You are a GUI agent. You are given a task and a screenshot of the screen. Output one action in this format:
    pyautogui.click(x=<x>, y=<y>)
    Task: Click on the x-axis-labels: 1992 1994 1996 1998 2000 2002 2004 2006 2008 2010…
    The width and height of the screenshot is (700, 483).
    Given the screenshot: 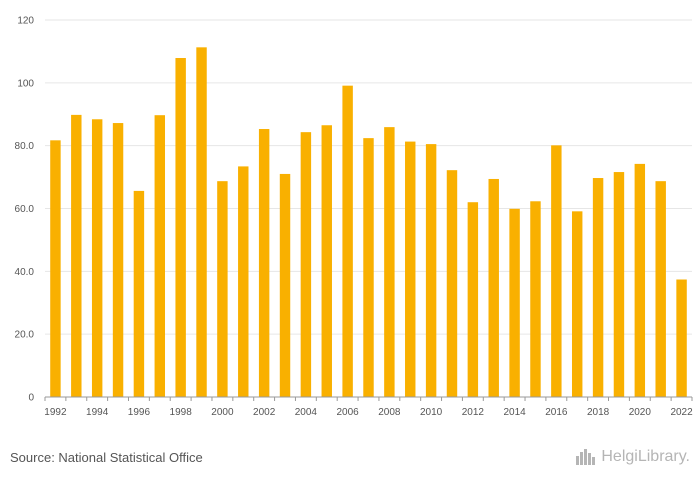 What is the action you would take?
    pyautogui.click(x=368, y=412)
    